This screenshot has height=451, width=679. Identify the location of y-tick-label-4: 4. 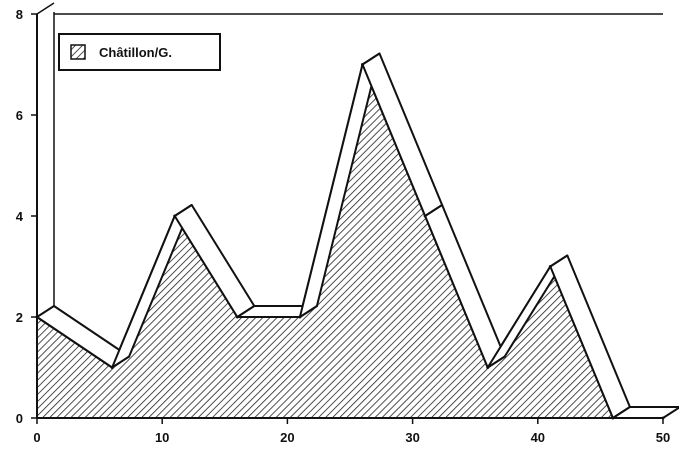
(20, 216).